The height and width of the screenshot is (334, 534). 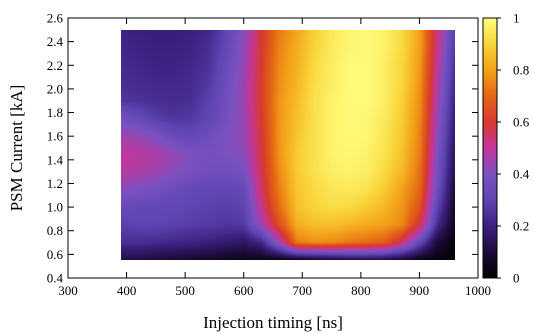 I want to click on colorbar-tick-label: 1, so click(x=516, y=18).